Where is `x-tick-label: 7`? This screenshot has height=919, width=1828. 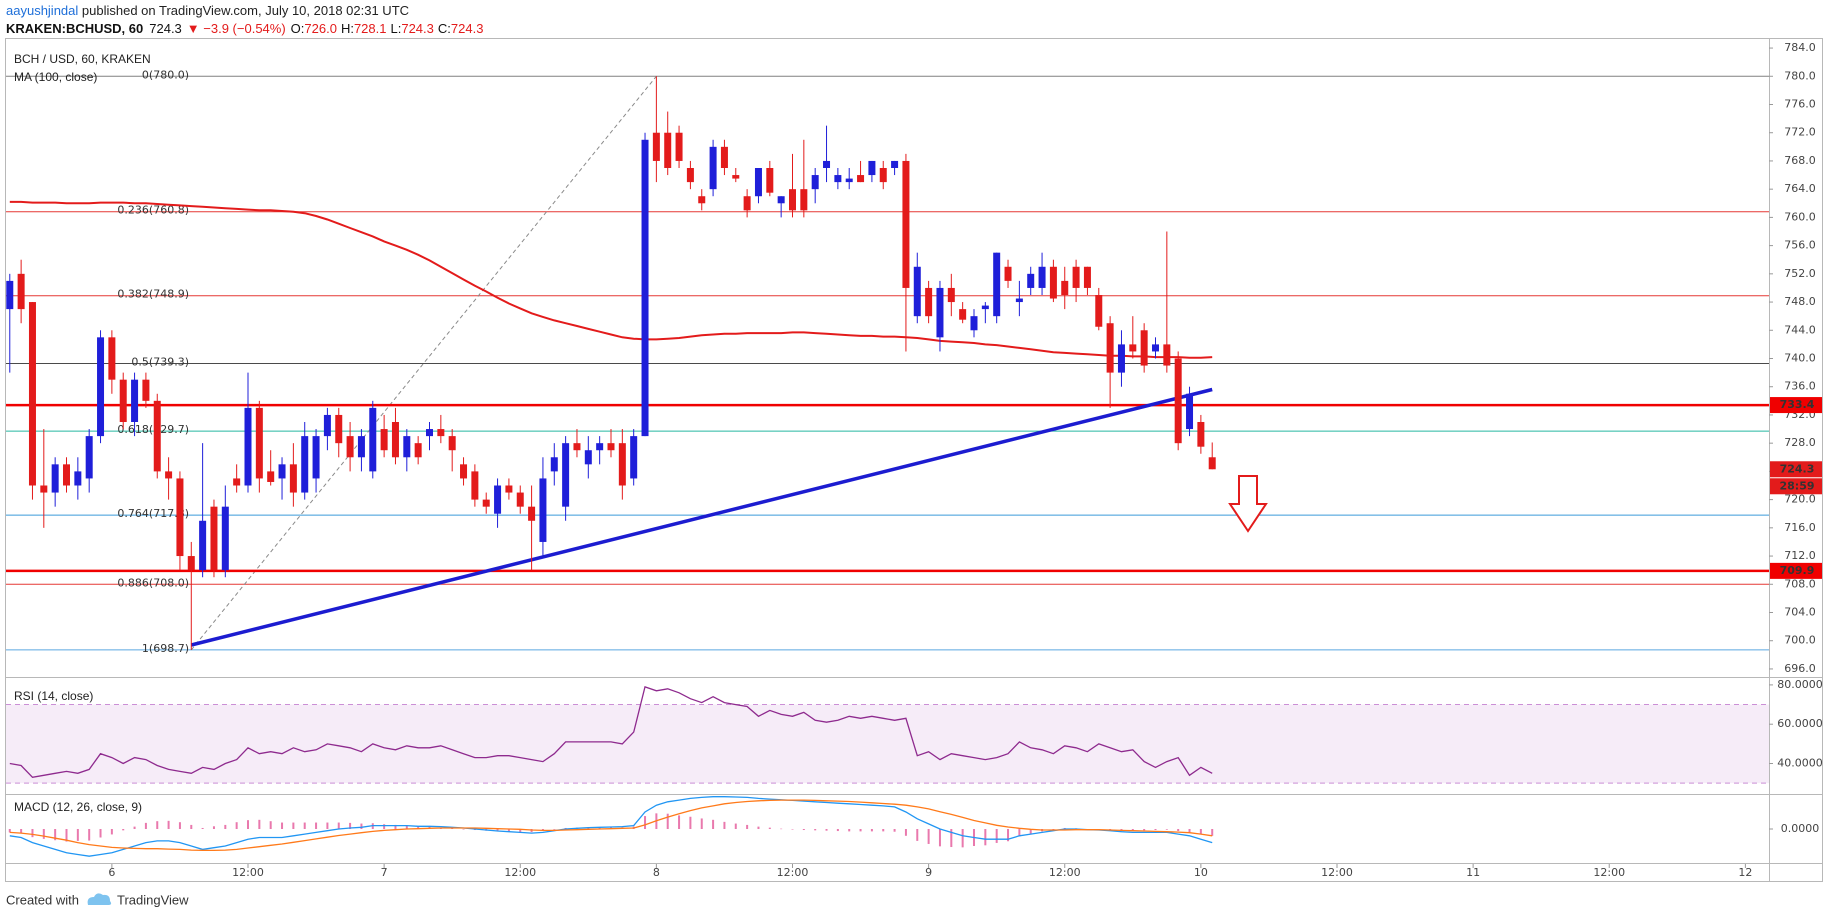
x-tick-label: 7 is located at coordinates (384, 872).